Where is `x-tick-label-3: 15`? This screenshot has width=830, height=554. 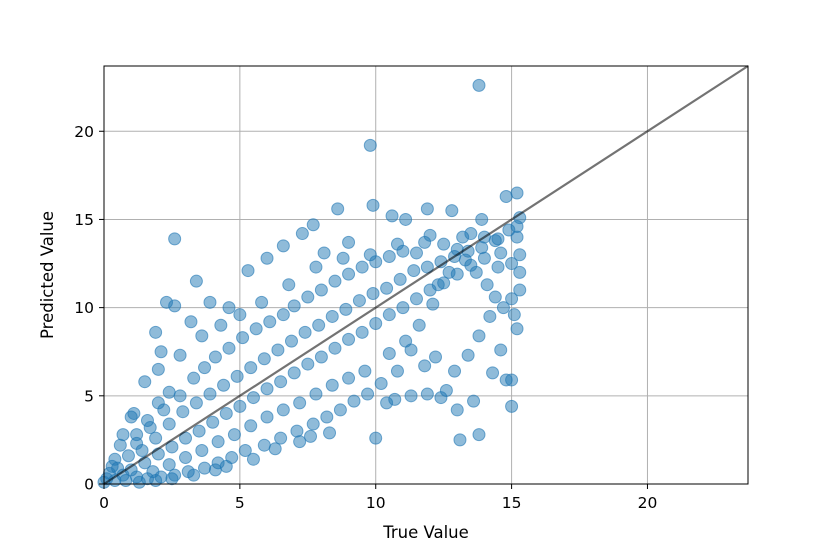 x-tick-label-3: 15 is located at coordinates (512, 503).